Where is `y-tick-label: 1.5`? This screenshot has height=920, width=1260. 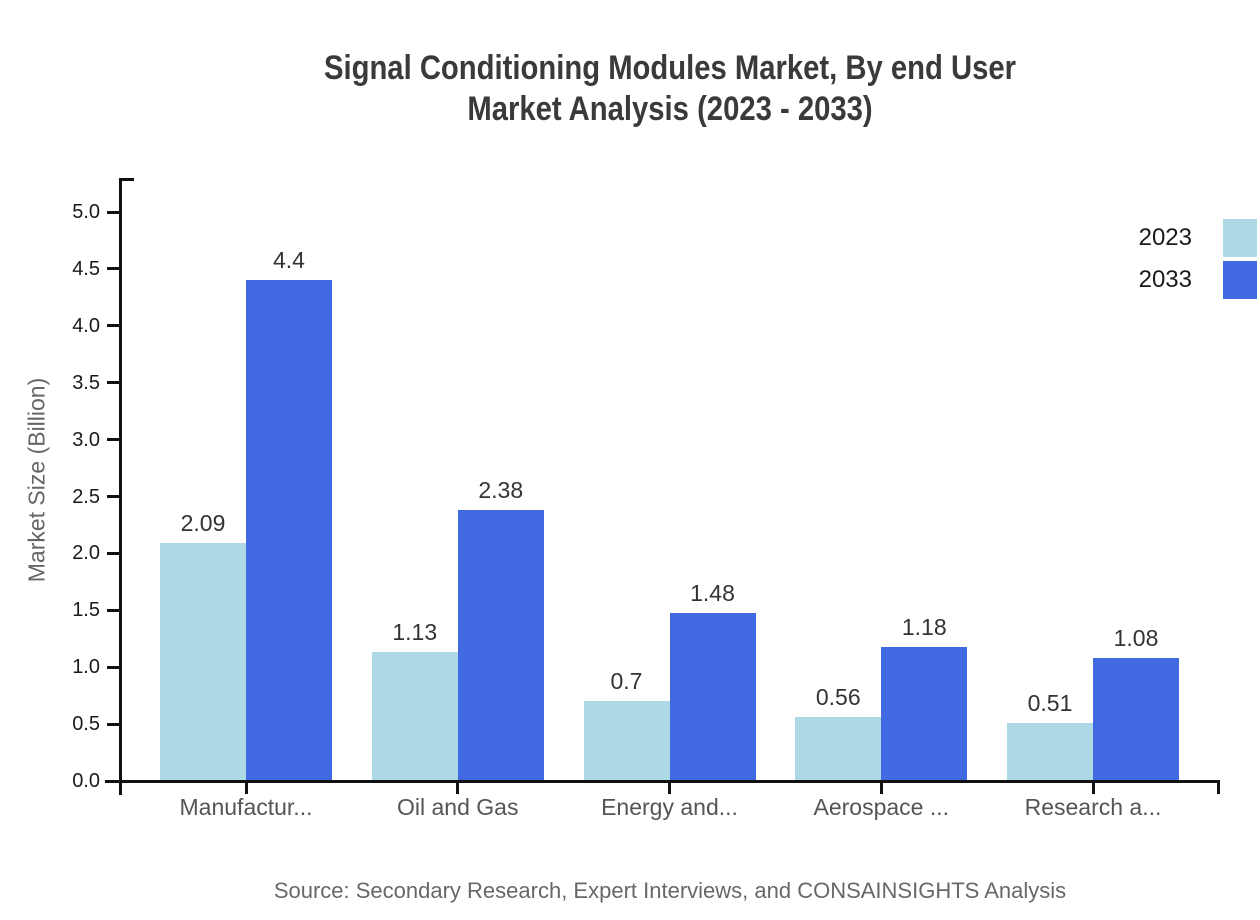
y-tick-label: 1.5 is located at coordinates (86, 610).